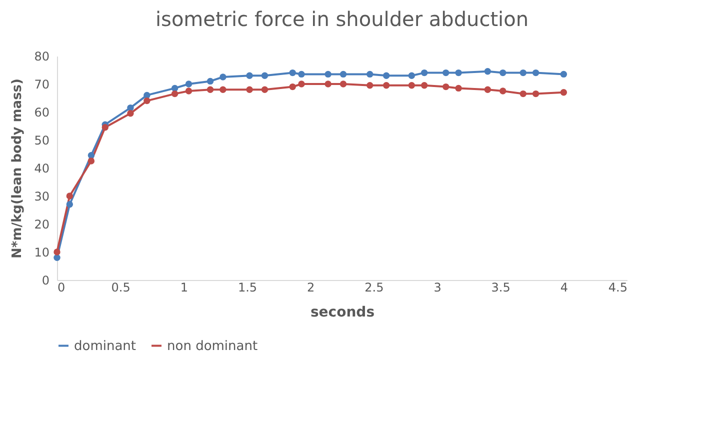  Describe the element at coordinates (248, 287) in the screenshot. I see `x-tick-label: 1.5` at that location.